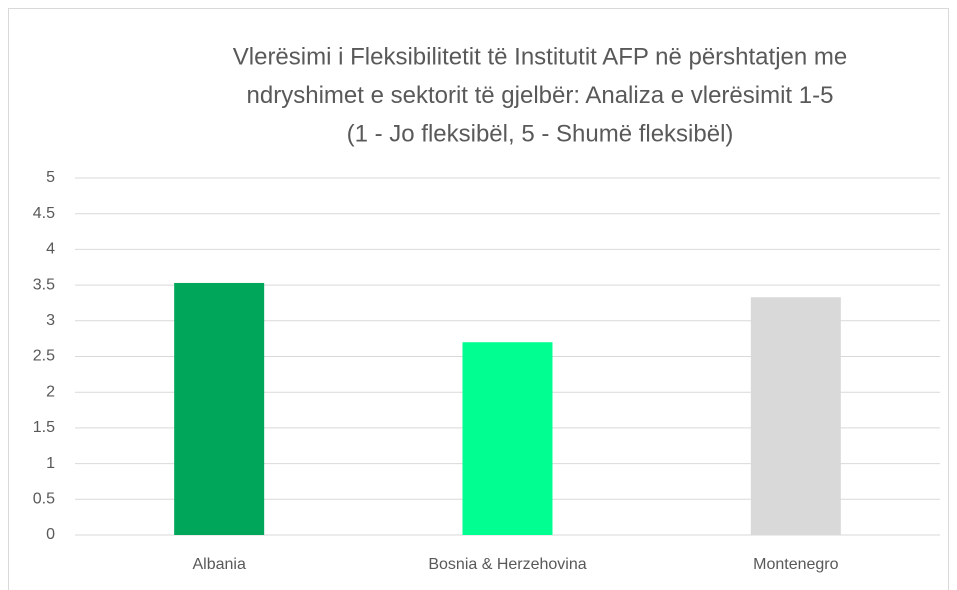 The width and height of the screenshot is (957, 590). What do you see at coordinates (50, 177) in the screenshot?
I see `y-tick-label: 5` at bounding box center [50, 177].